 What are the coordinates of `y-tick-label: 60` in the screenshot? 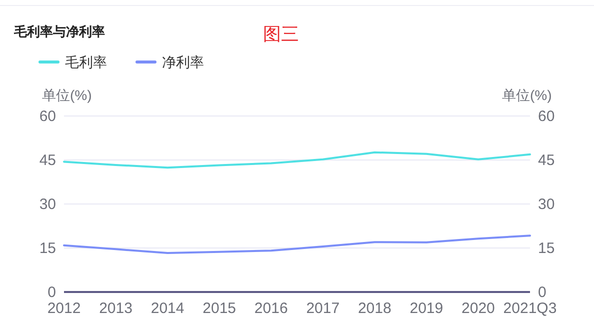 It's located at (47, 116).